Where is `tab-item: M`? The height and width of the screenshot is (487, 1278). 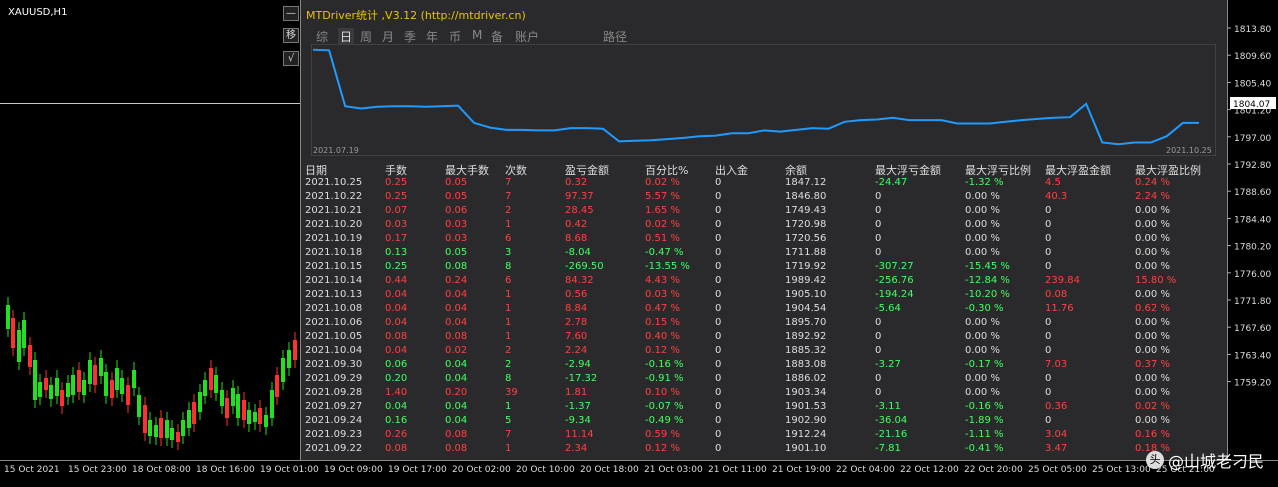
tab-item: M is located at coordinates (477, 35).